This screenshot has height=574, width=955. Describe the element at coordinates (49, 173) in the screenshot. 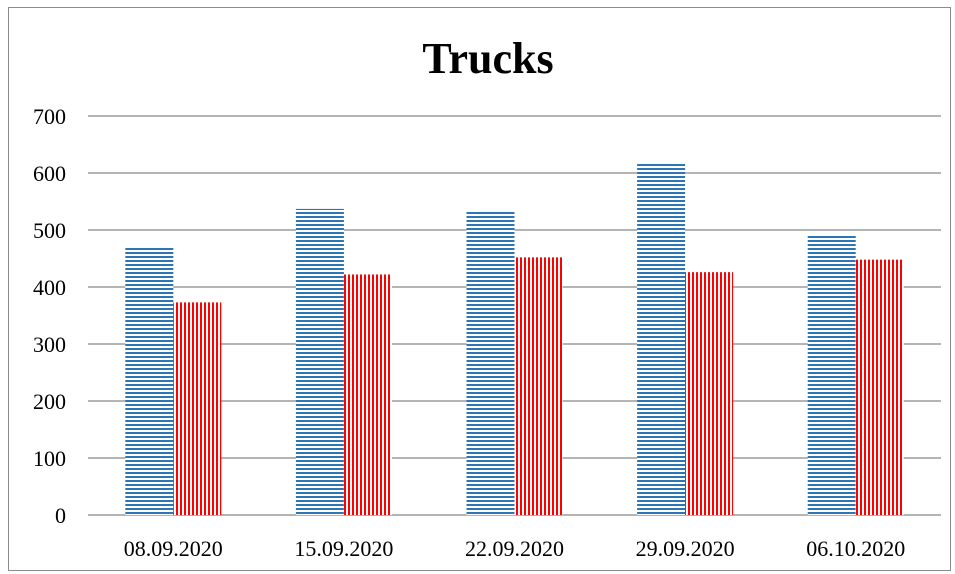

I see `y-tick-label: 600` at that location.